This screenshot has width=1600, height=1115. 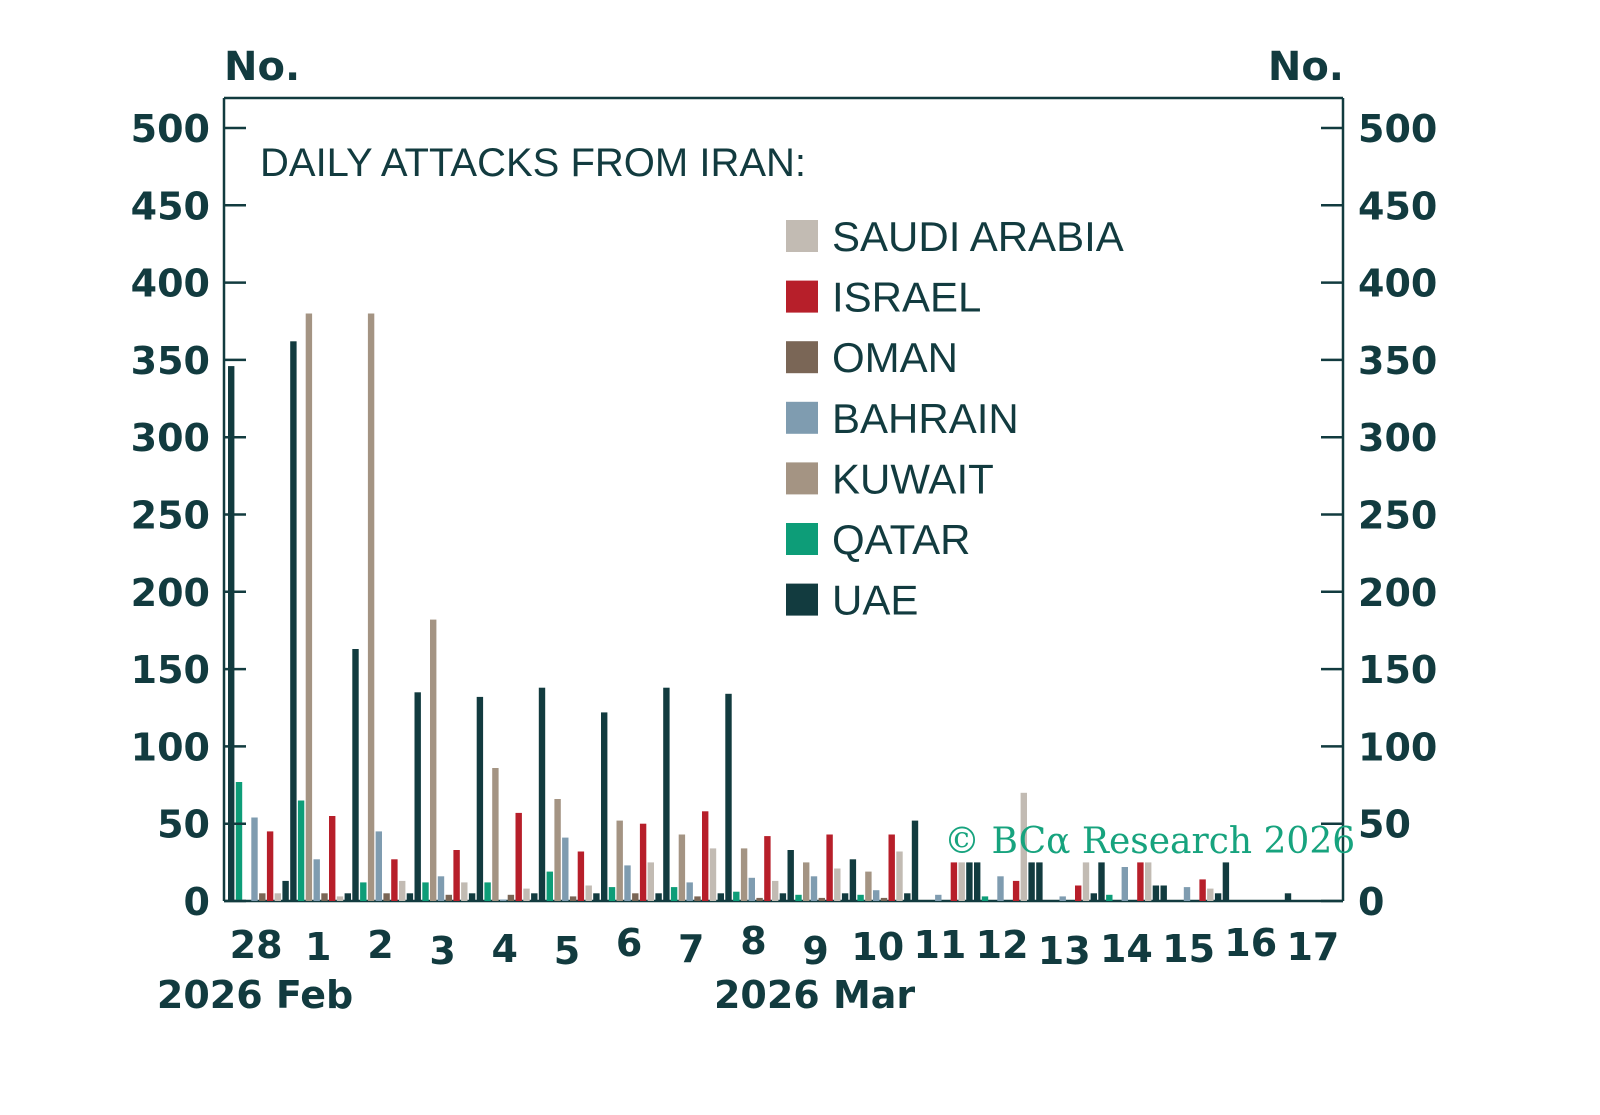 What do you see at coordinates (802, 236) in the screenshot?
I see `legend-swatch-saudi-arabia` at bounding box center [802, 236].